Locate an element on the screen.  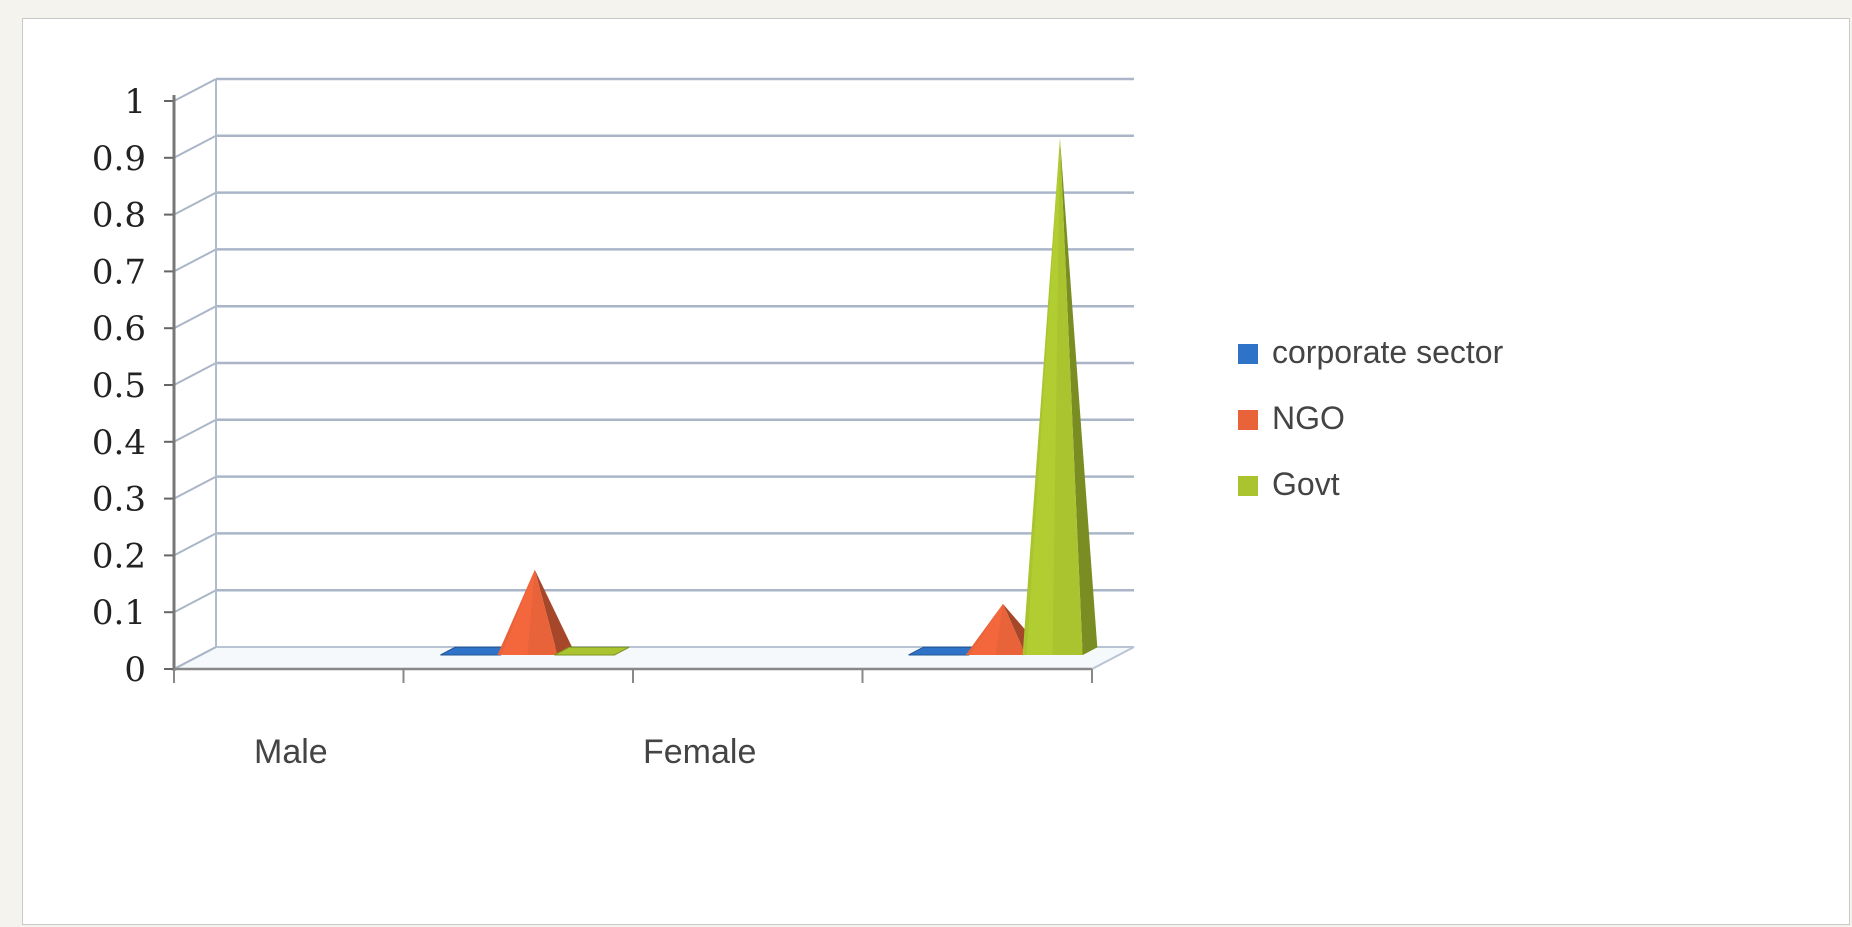
category-label: Male is located at coordinates (291, 752).